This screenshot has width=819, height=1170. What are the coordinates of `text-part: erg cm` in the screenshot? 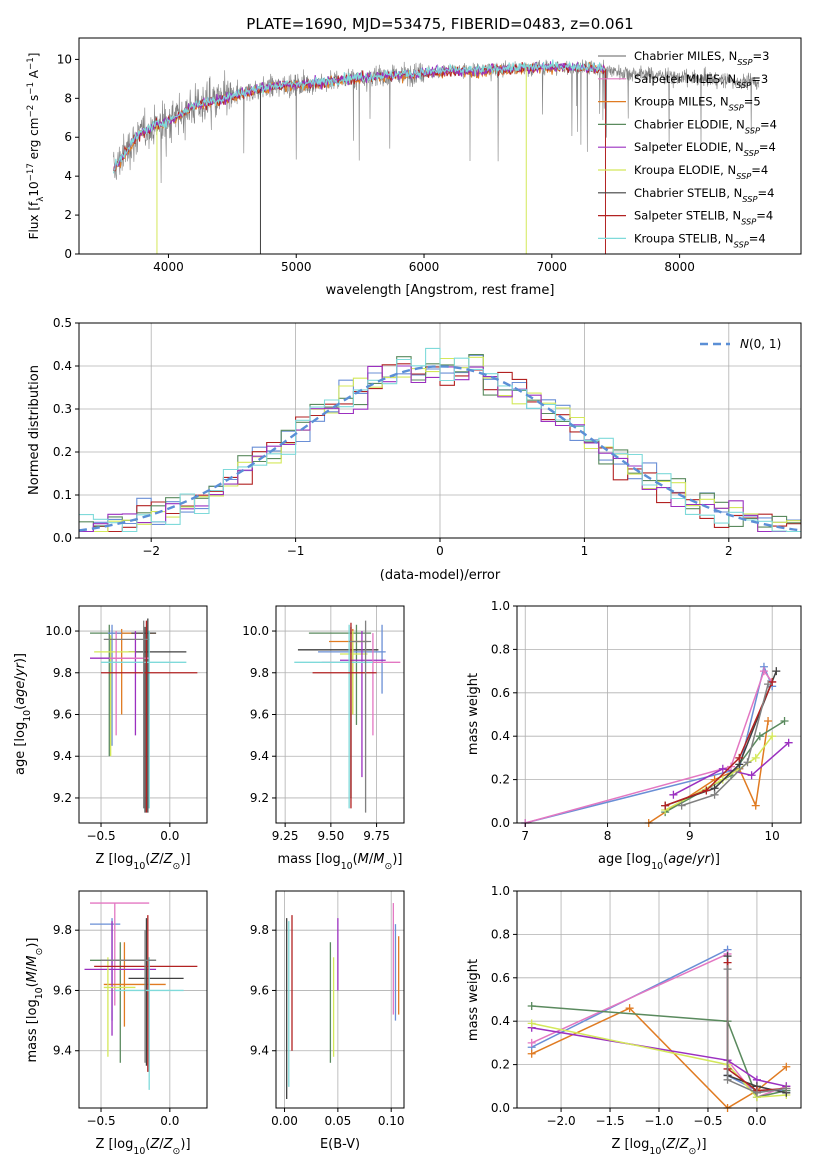 It's located at (34, 141).